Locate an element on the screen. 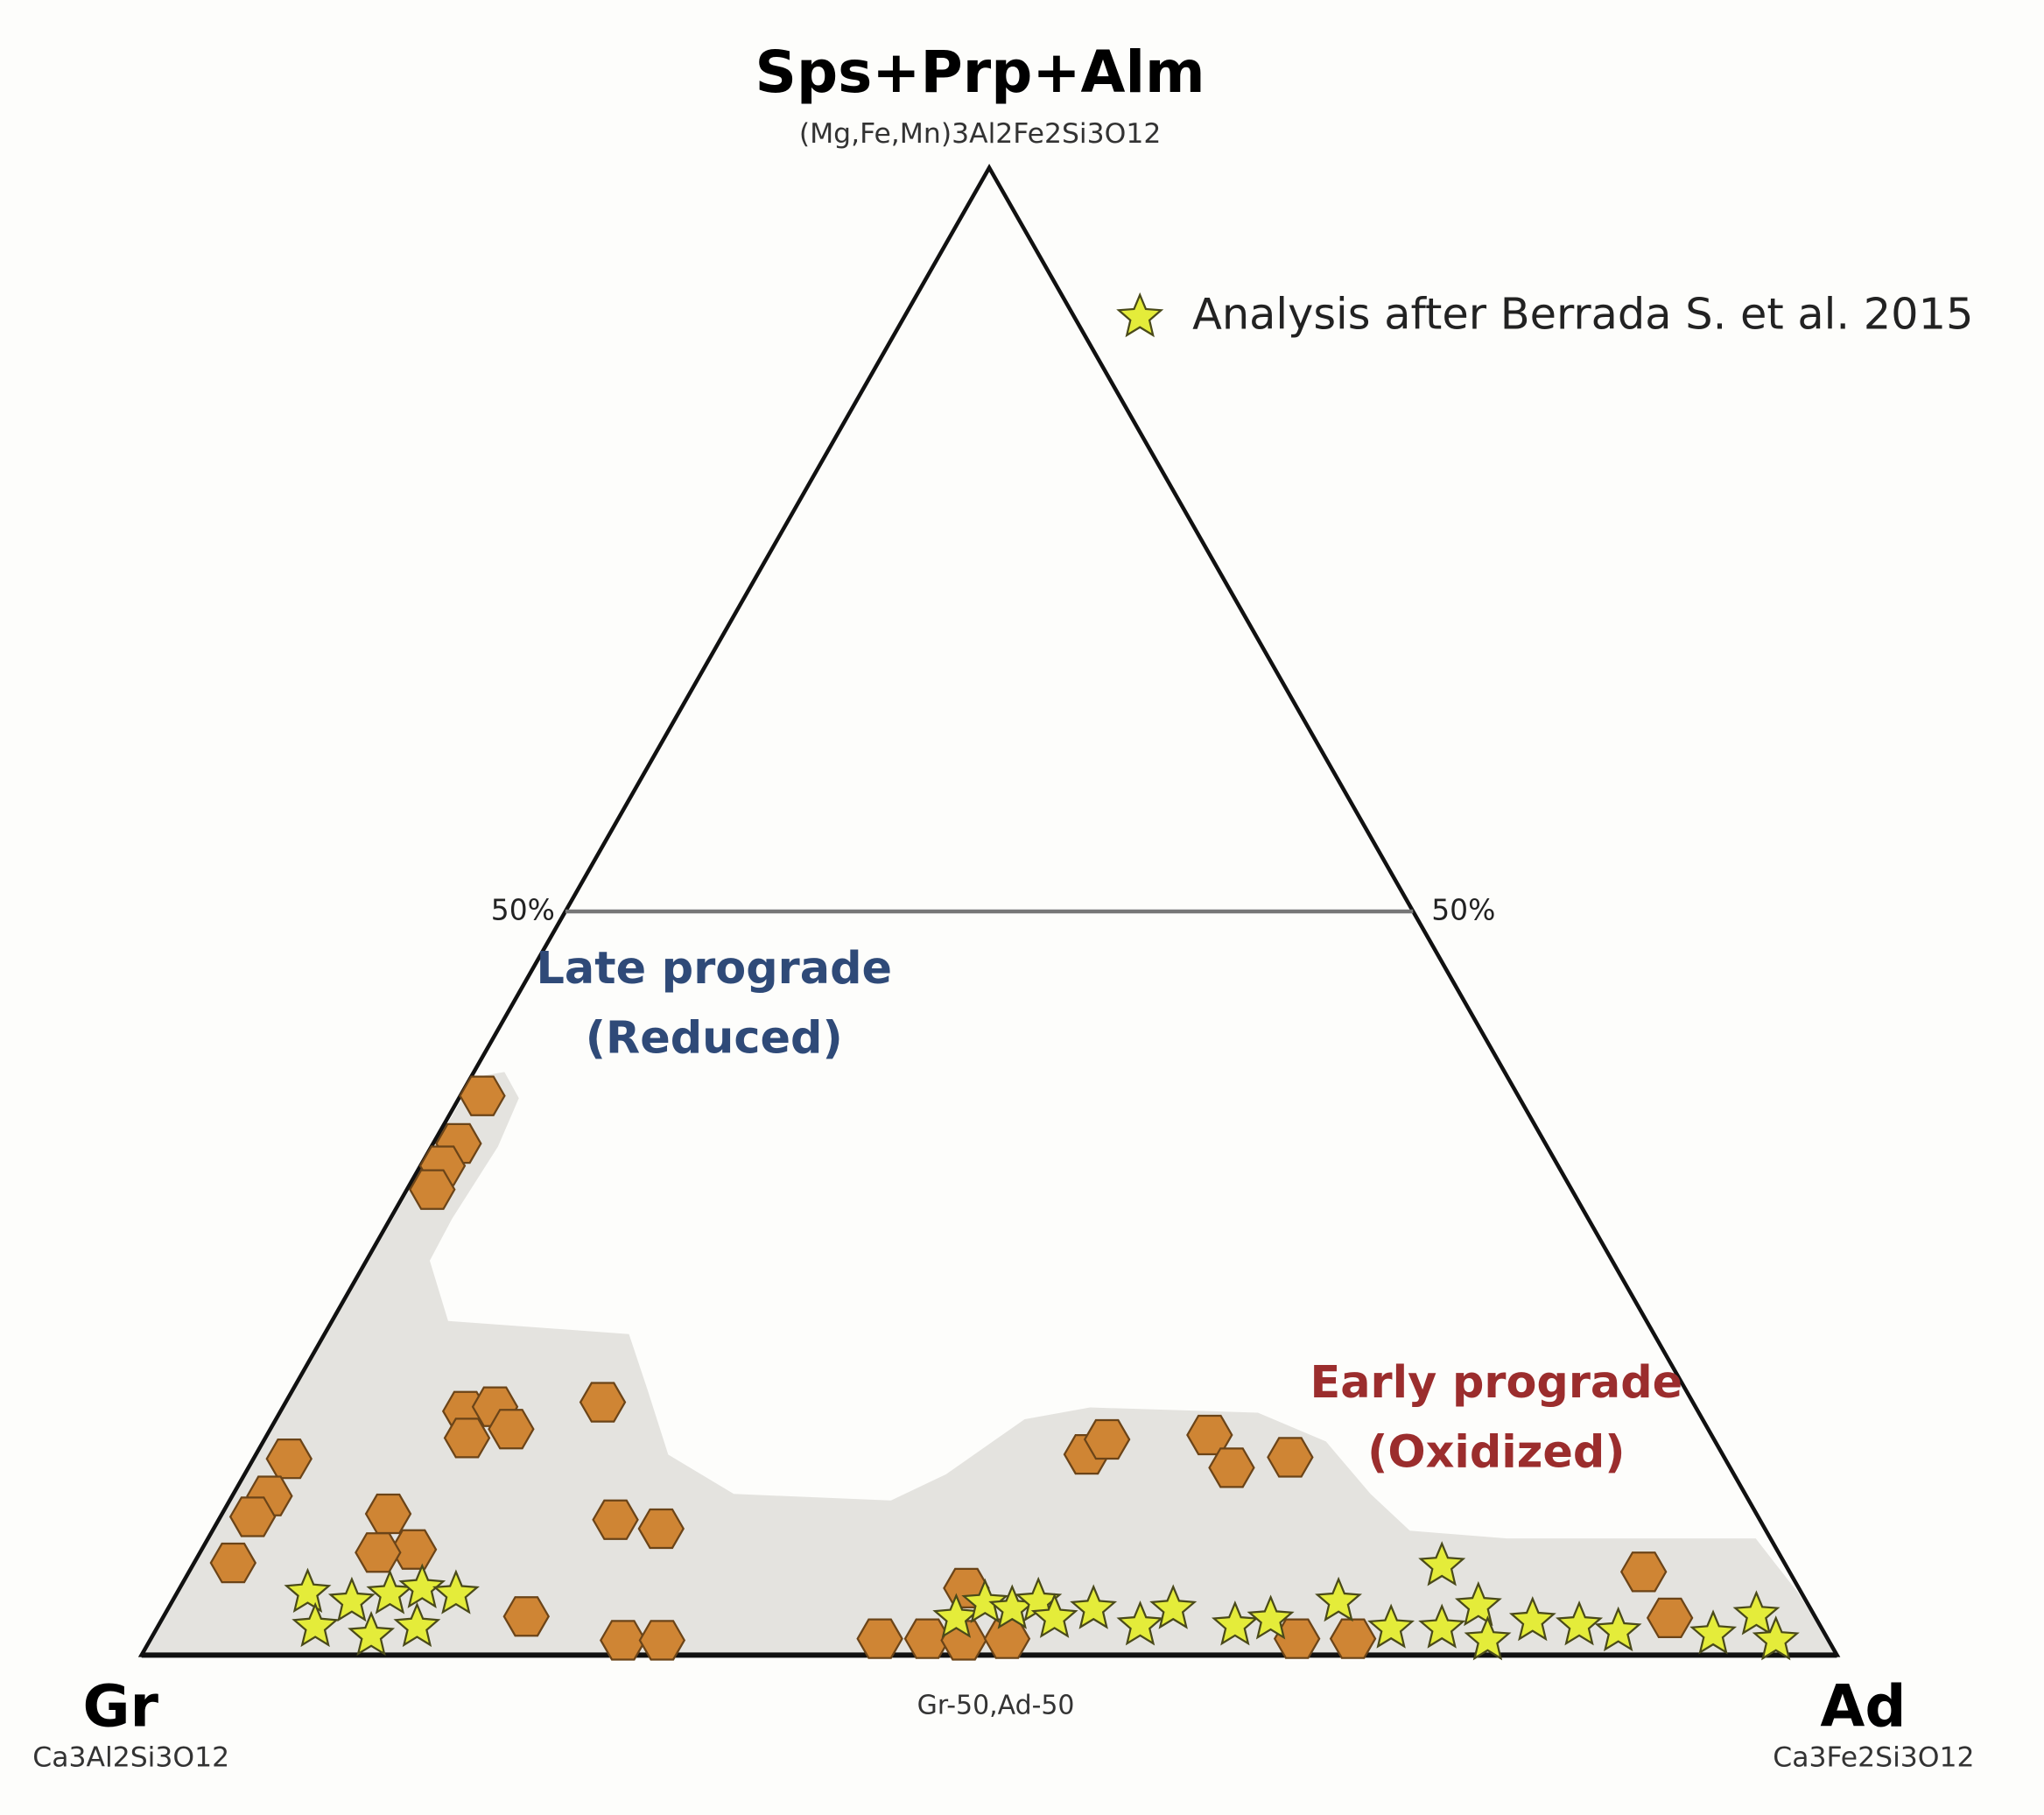 Image resolution: width=2044 pixels, height=1815 pixels. right-vertex-label: Ad is located at coordinates (1863, 1706).